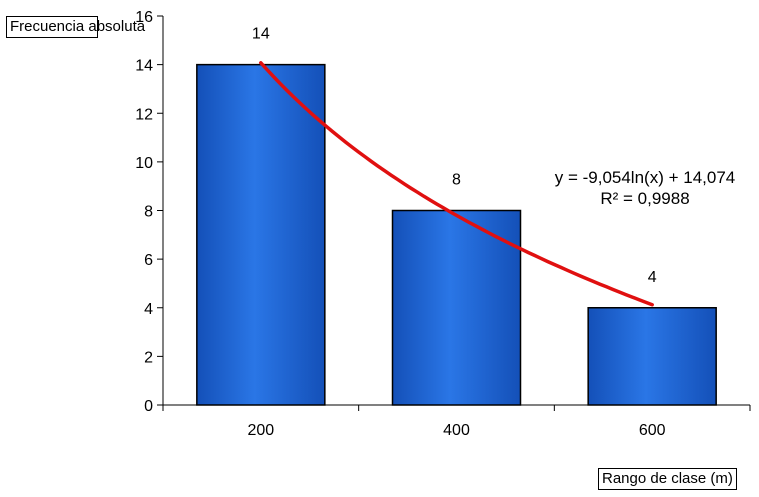 The image size is (759, 497). Describe the element at coordinates (144, 114) in the screenshot. I see `y-tick-label-12: 12` at that location.